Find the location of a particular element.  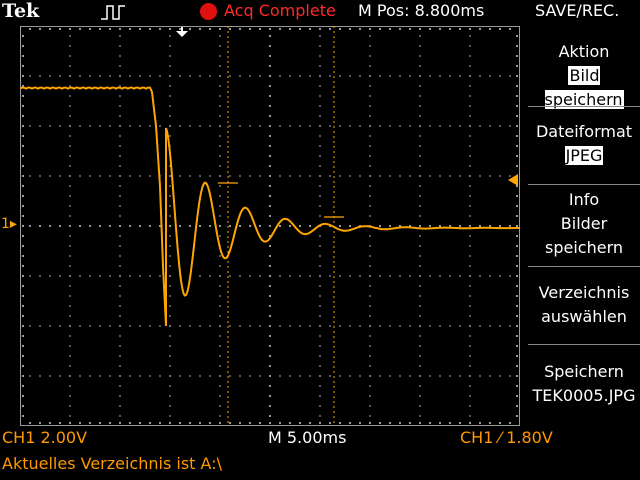

menu-directory-line2: auswählen is located at coordinates (584, 317).